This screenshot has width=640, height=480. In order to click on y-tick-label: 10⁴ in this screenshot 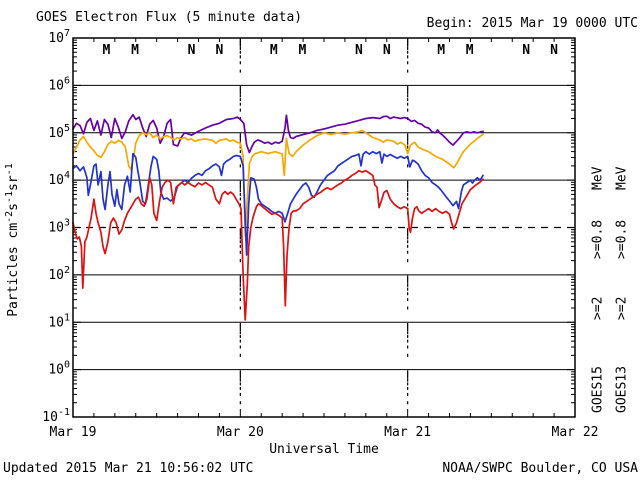, I will do `click(59, 179)`.